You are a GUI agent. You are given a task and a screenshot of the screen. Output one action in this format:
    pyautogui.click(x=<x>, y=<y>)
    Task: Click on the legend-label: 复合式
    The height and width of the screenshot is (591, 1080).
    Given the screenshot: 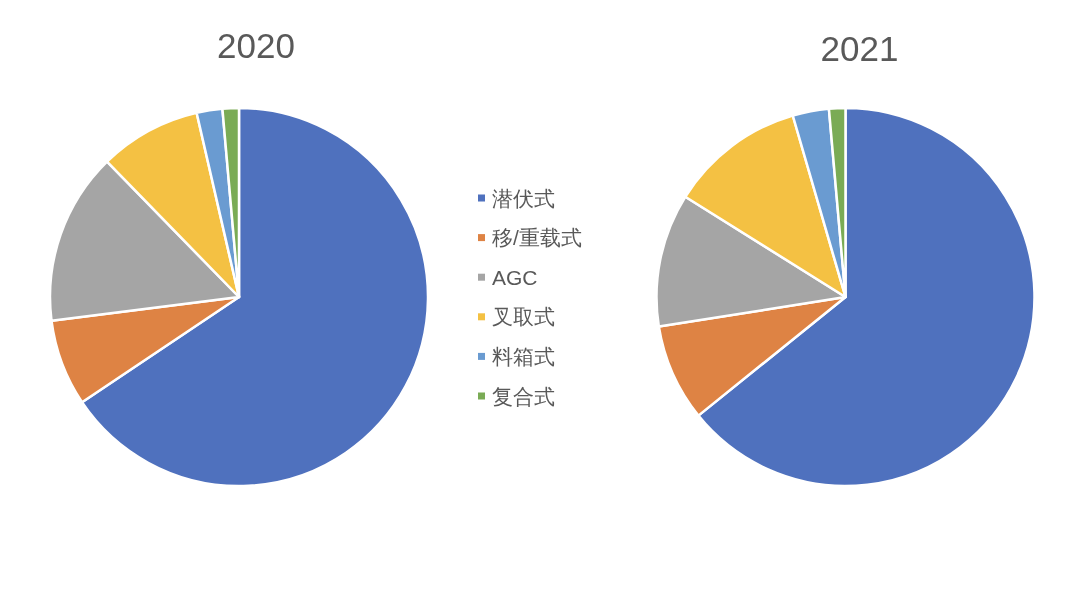 What is the action you would take?
    pyautogui.click(x=523, y=396)
    